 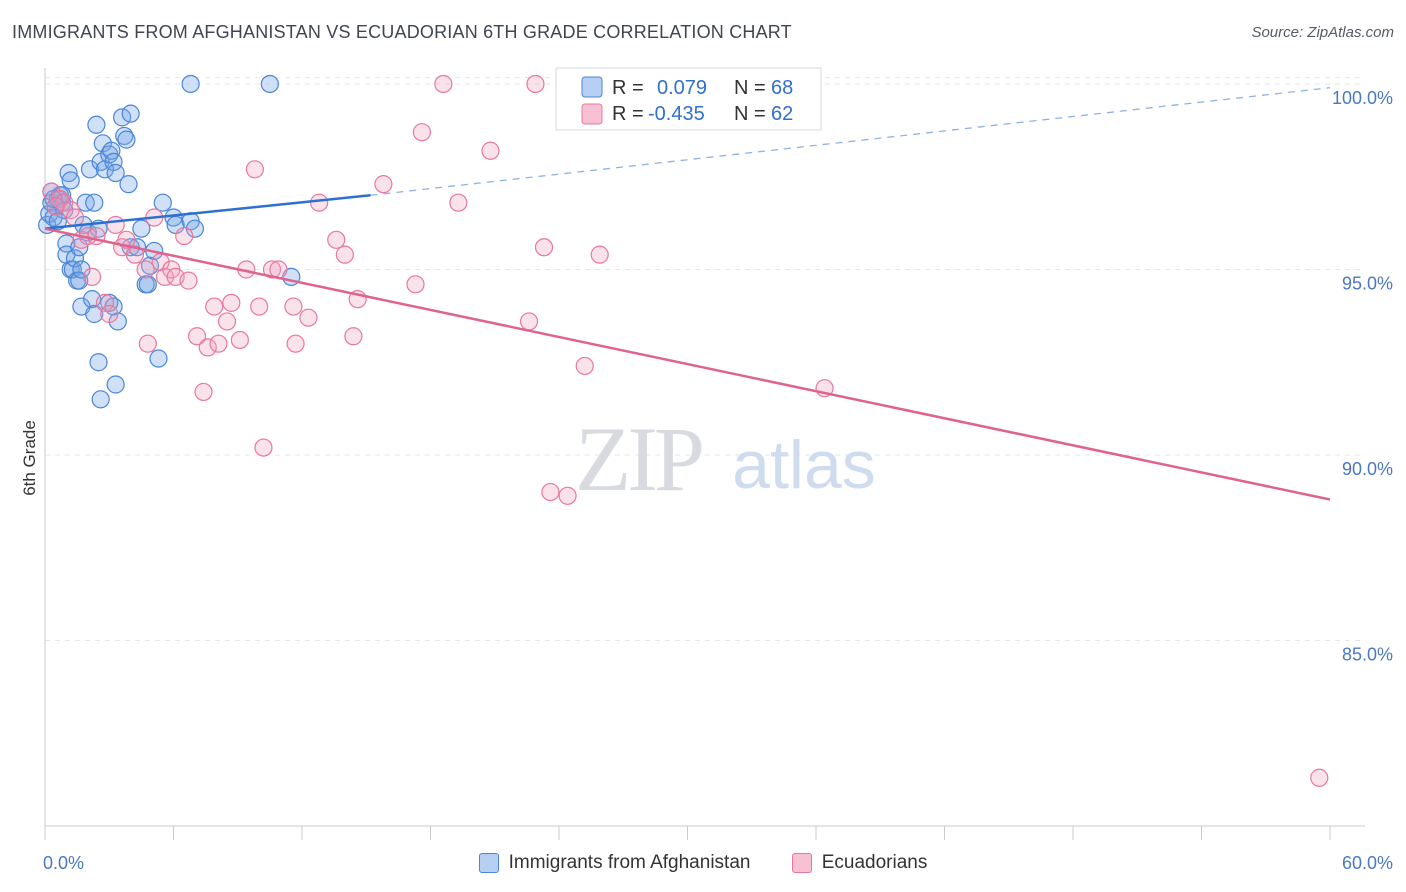 I want to click on legend-item-afghanistan: Immigrants from Afghanistan, so click(x=614, y=863).